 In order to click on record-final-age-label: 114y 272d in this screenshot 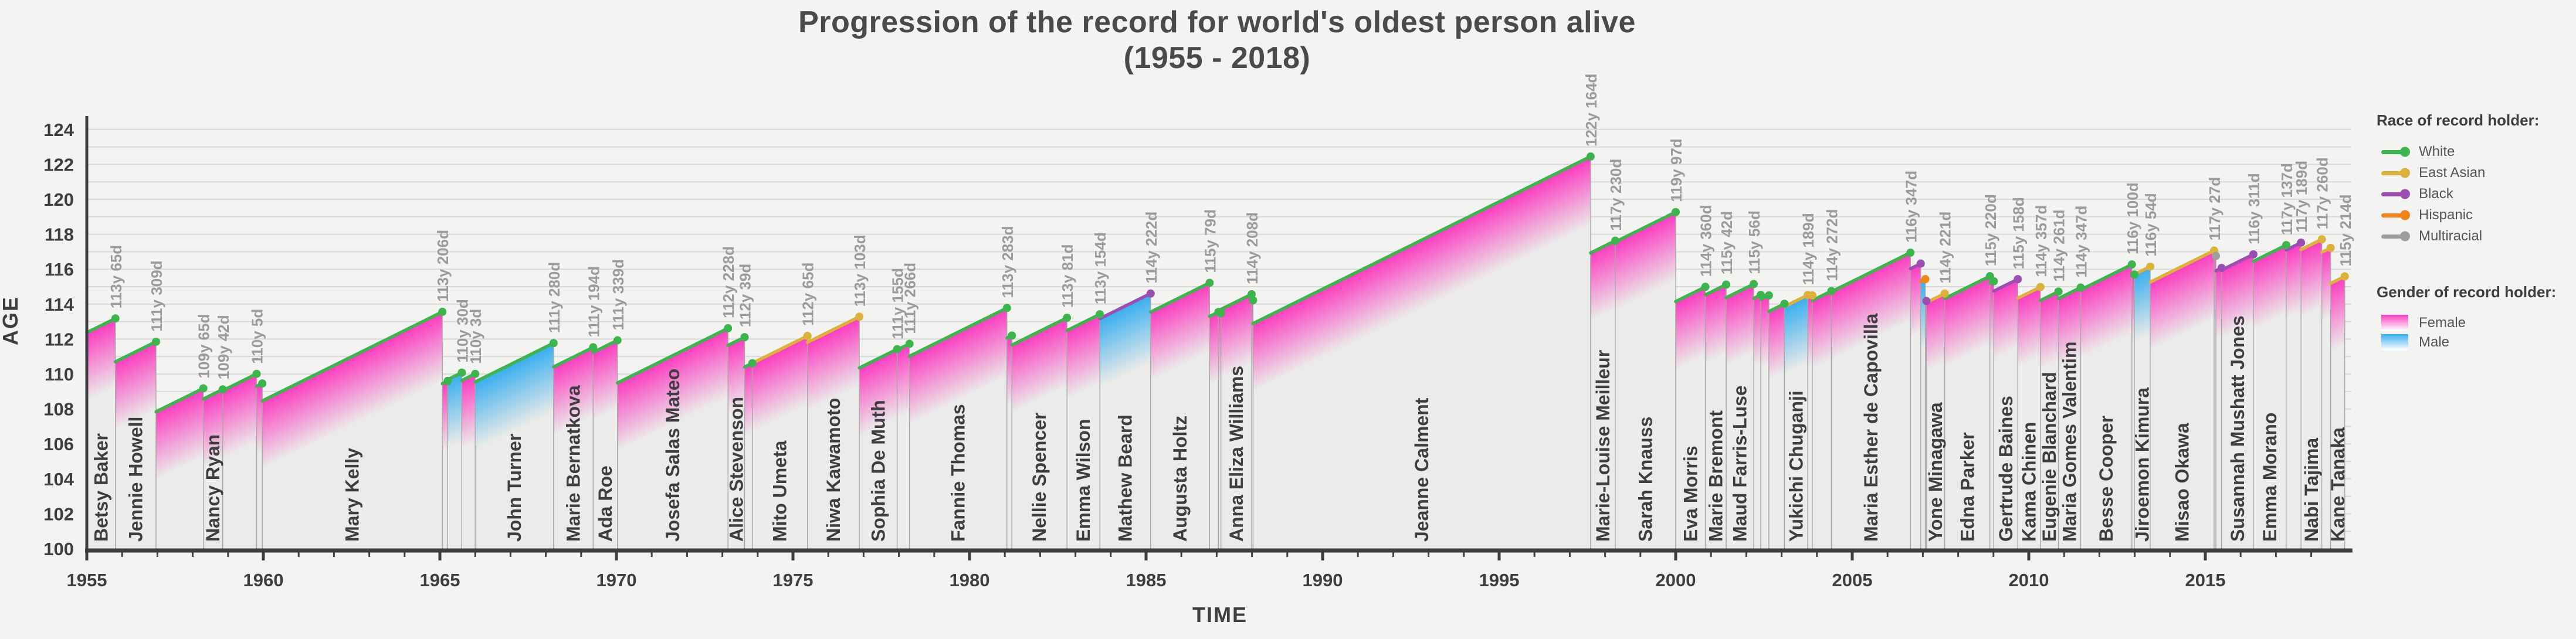, I will do `click(1832, 245)`.